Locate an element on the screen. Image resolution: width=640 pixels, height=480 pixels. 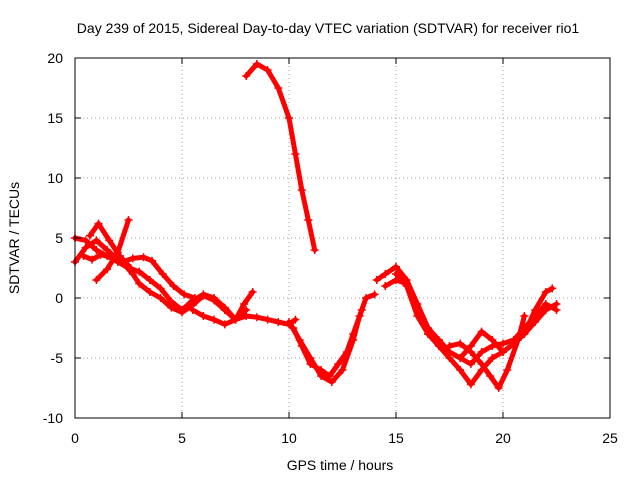
y-tick-label: 5 is located at coordinates (59, 238).